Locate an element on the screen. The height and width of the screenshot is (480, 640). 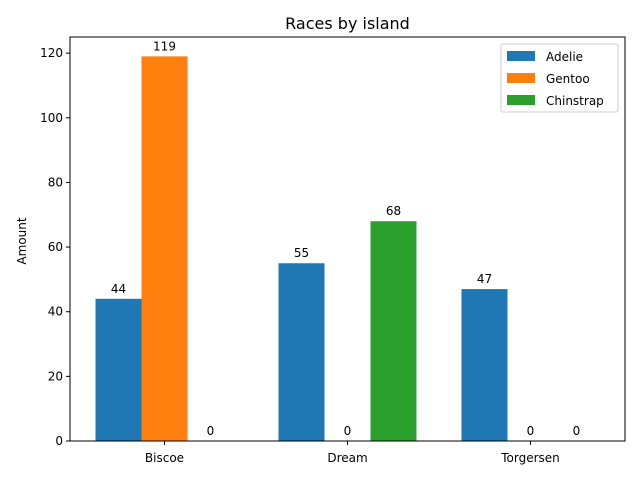
y-axis: 0 20 40 60 80 100 120 is located at coordinates (55, 247).